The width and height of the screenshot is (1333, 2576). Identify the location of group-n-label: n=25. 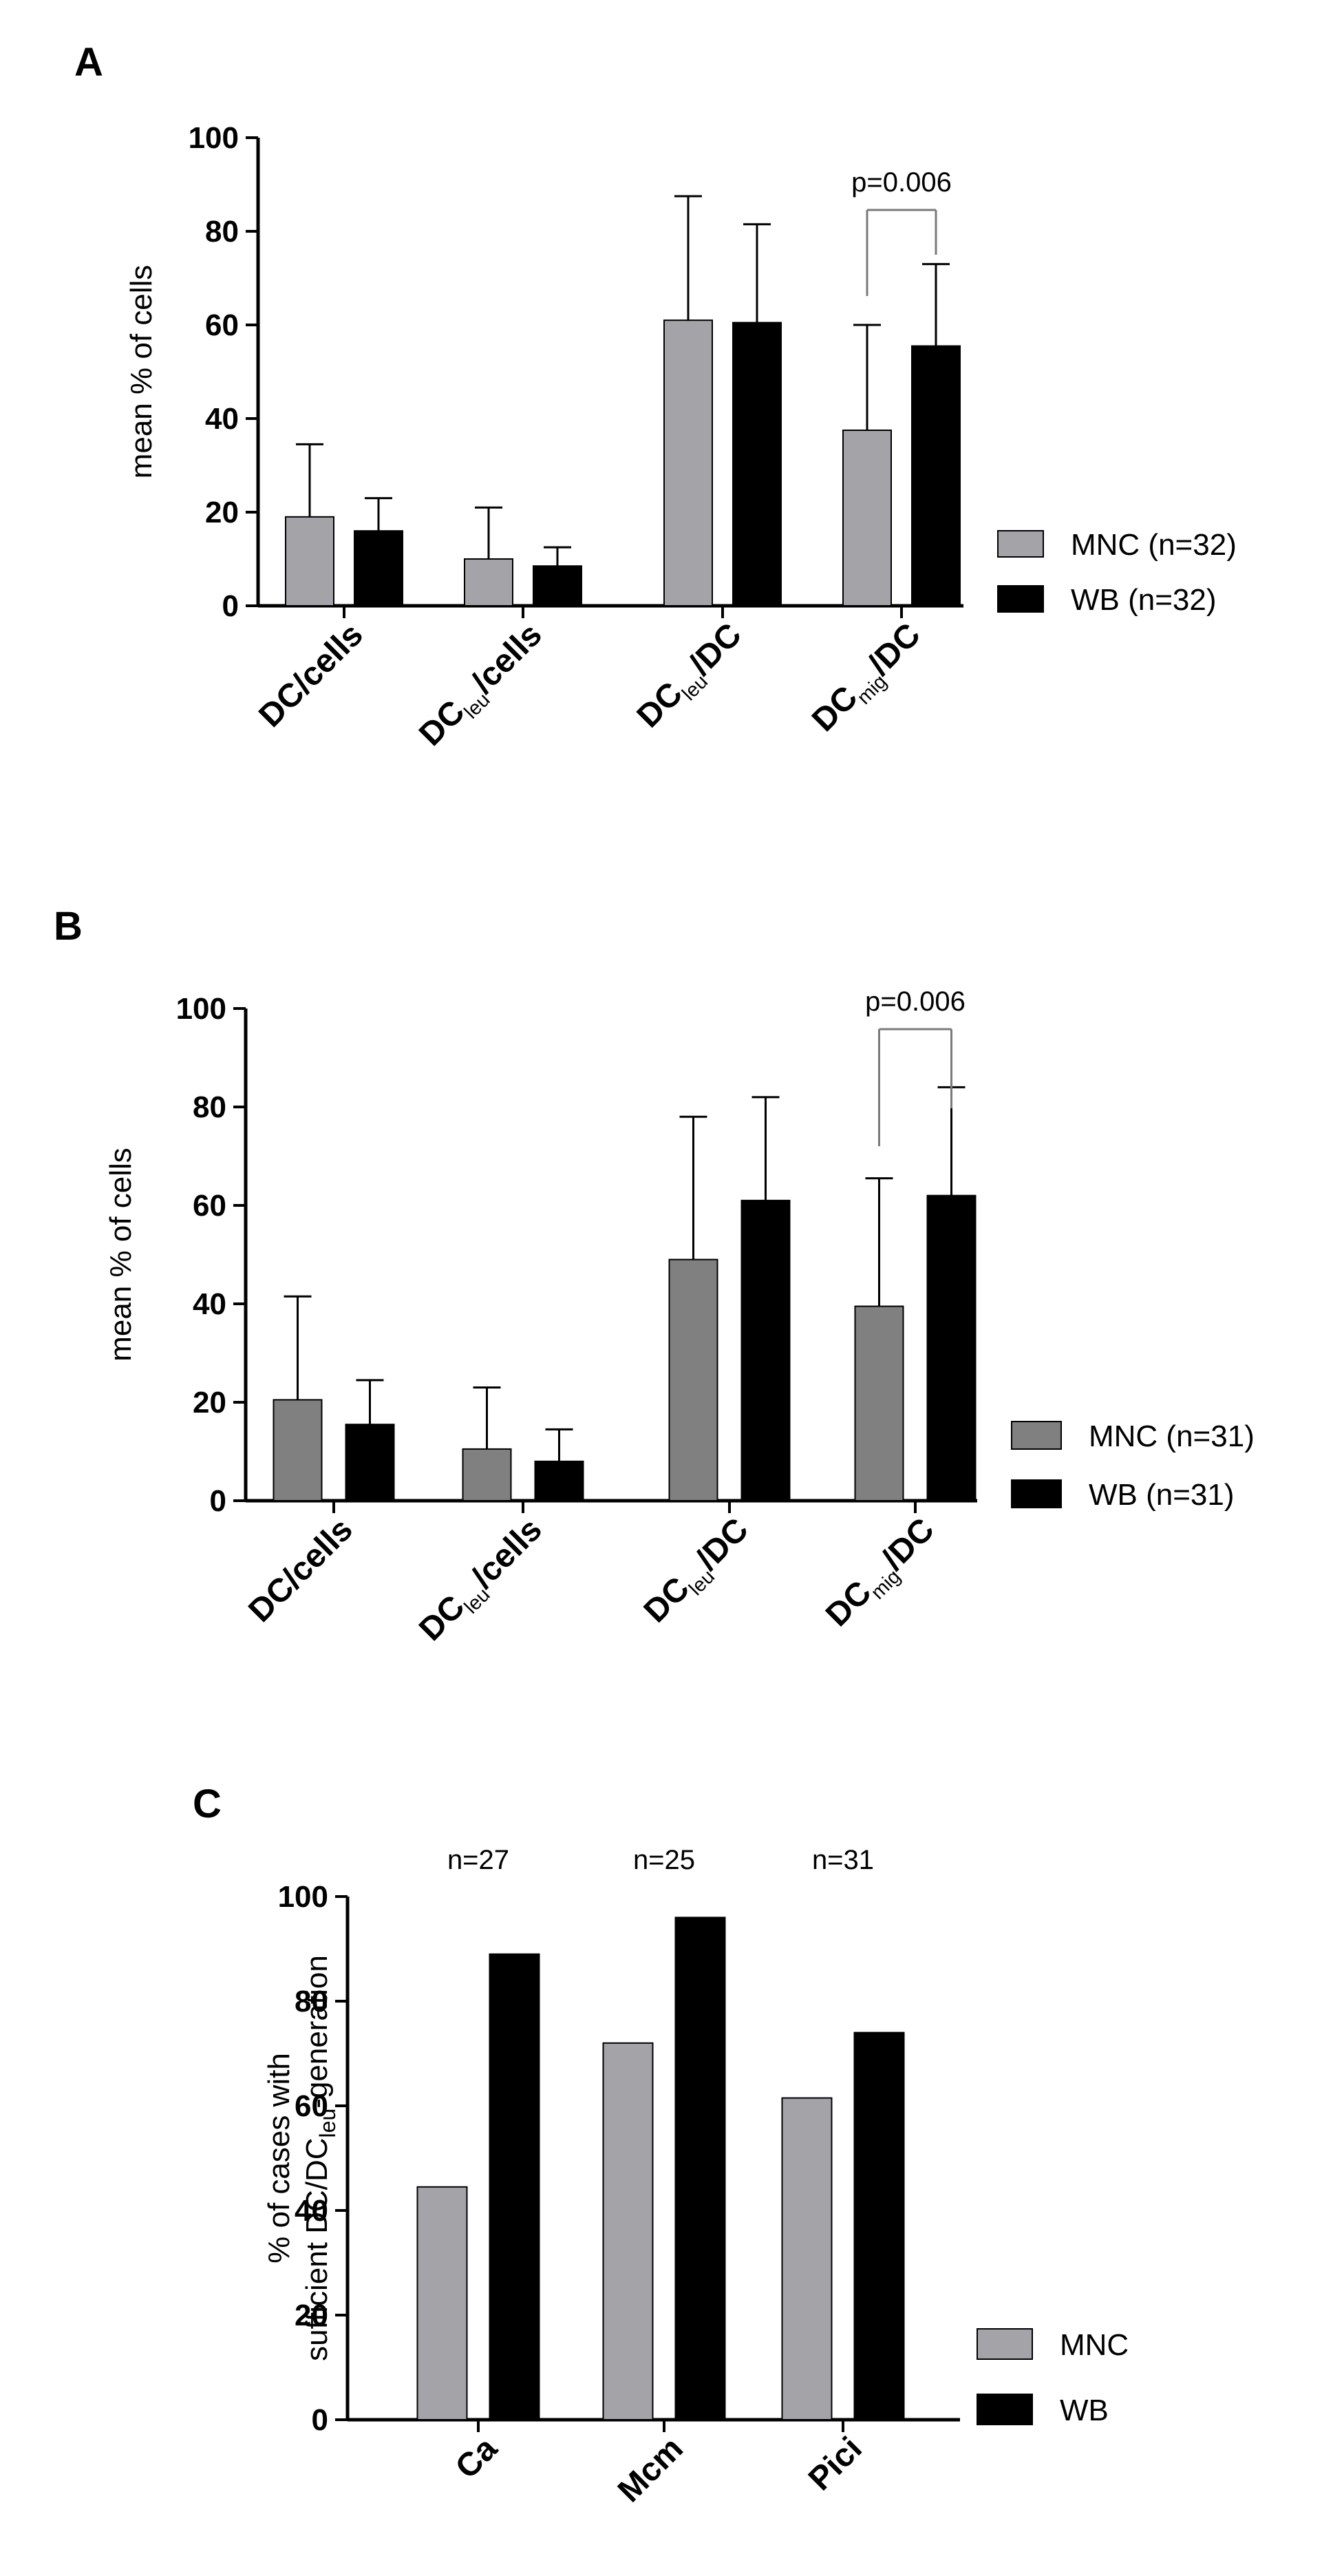
(664, 1860).